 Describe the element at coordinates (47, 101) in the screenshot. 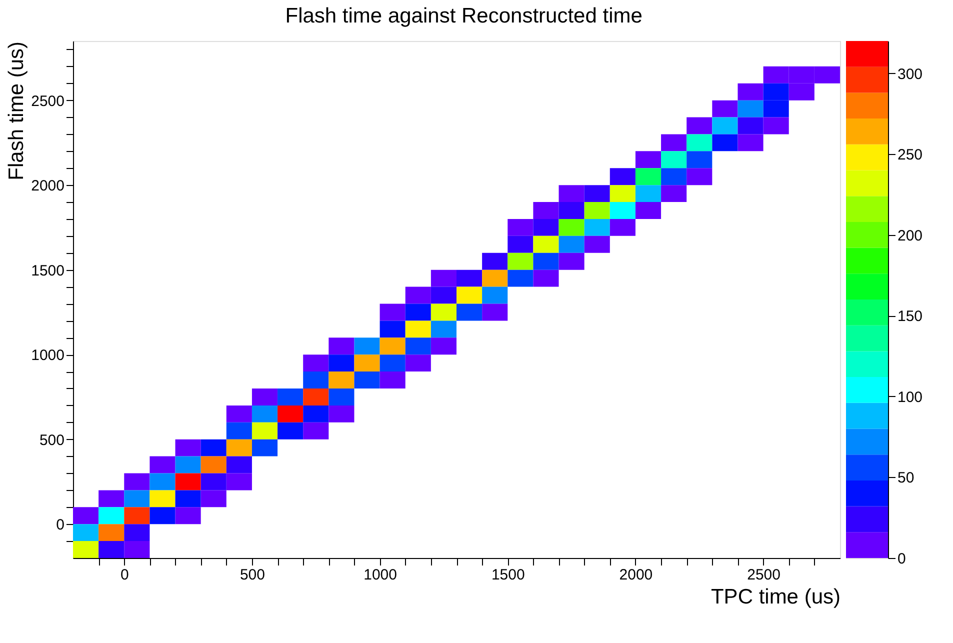

I see `y-tick-label: 2500` at that location.